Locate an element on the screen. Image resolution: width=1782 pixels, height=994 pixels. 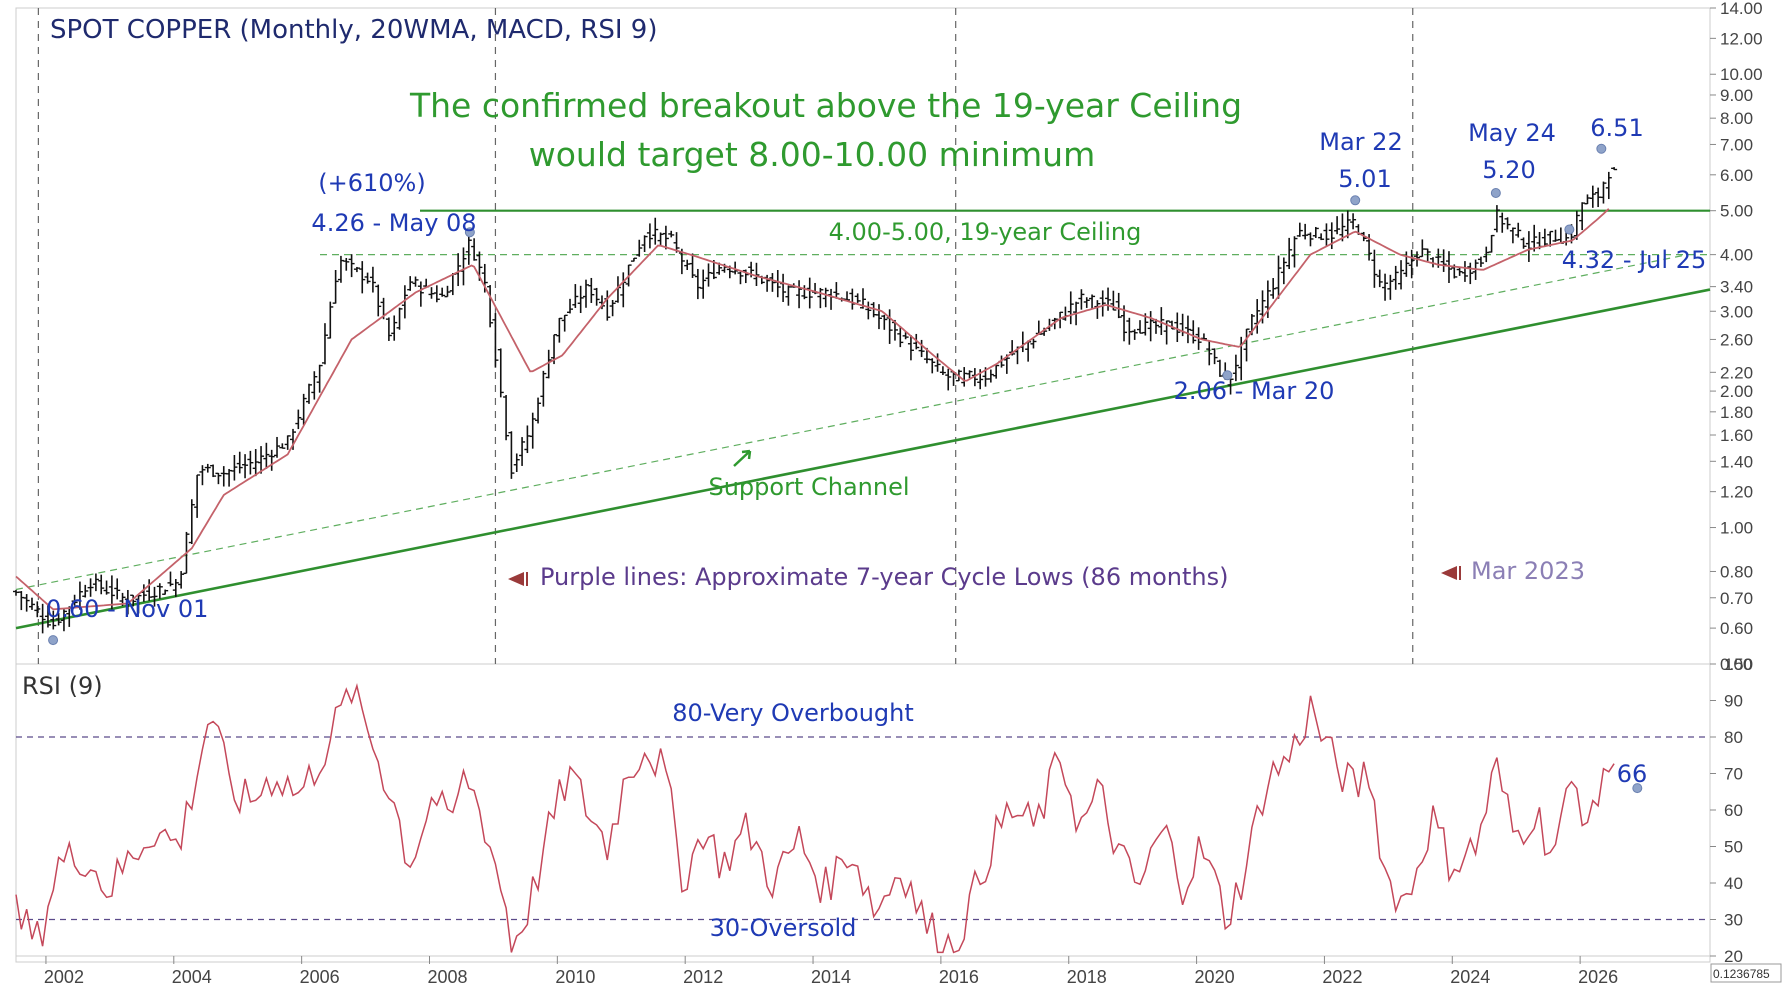
rsi-tick-label: 40 is located at coordinates (1733, 883).